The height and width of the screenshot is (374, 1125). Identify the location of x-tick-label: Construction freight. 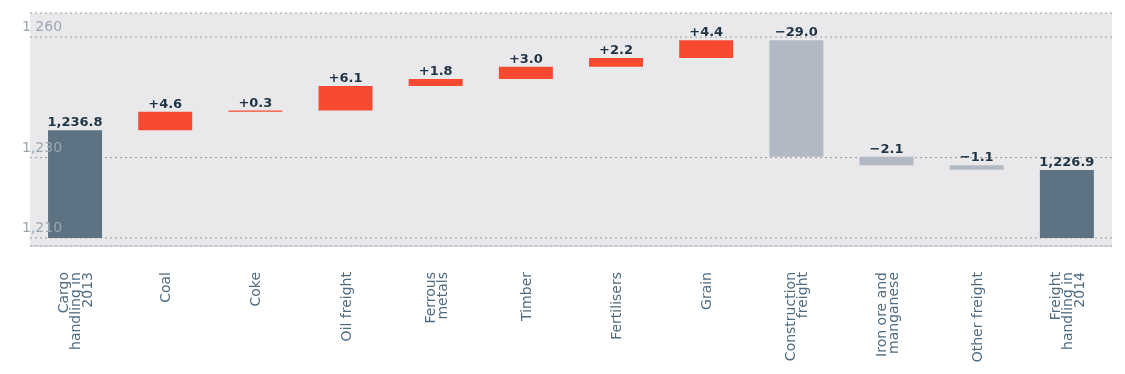
(796, 316).